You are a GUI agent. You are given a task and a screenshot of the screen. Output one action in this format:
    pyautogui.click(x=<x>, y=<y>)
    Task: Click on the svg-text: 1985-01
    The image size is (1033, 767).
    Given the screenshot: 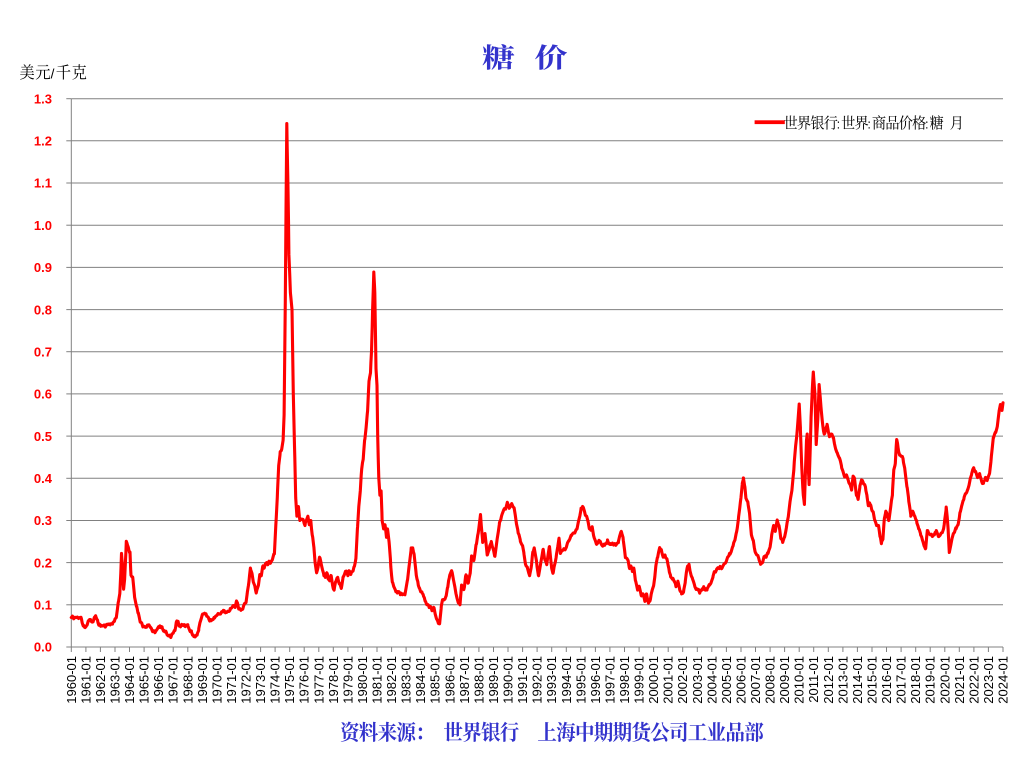 What is the action you would take?
    pyautogui.click(x=435, y=680)
    